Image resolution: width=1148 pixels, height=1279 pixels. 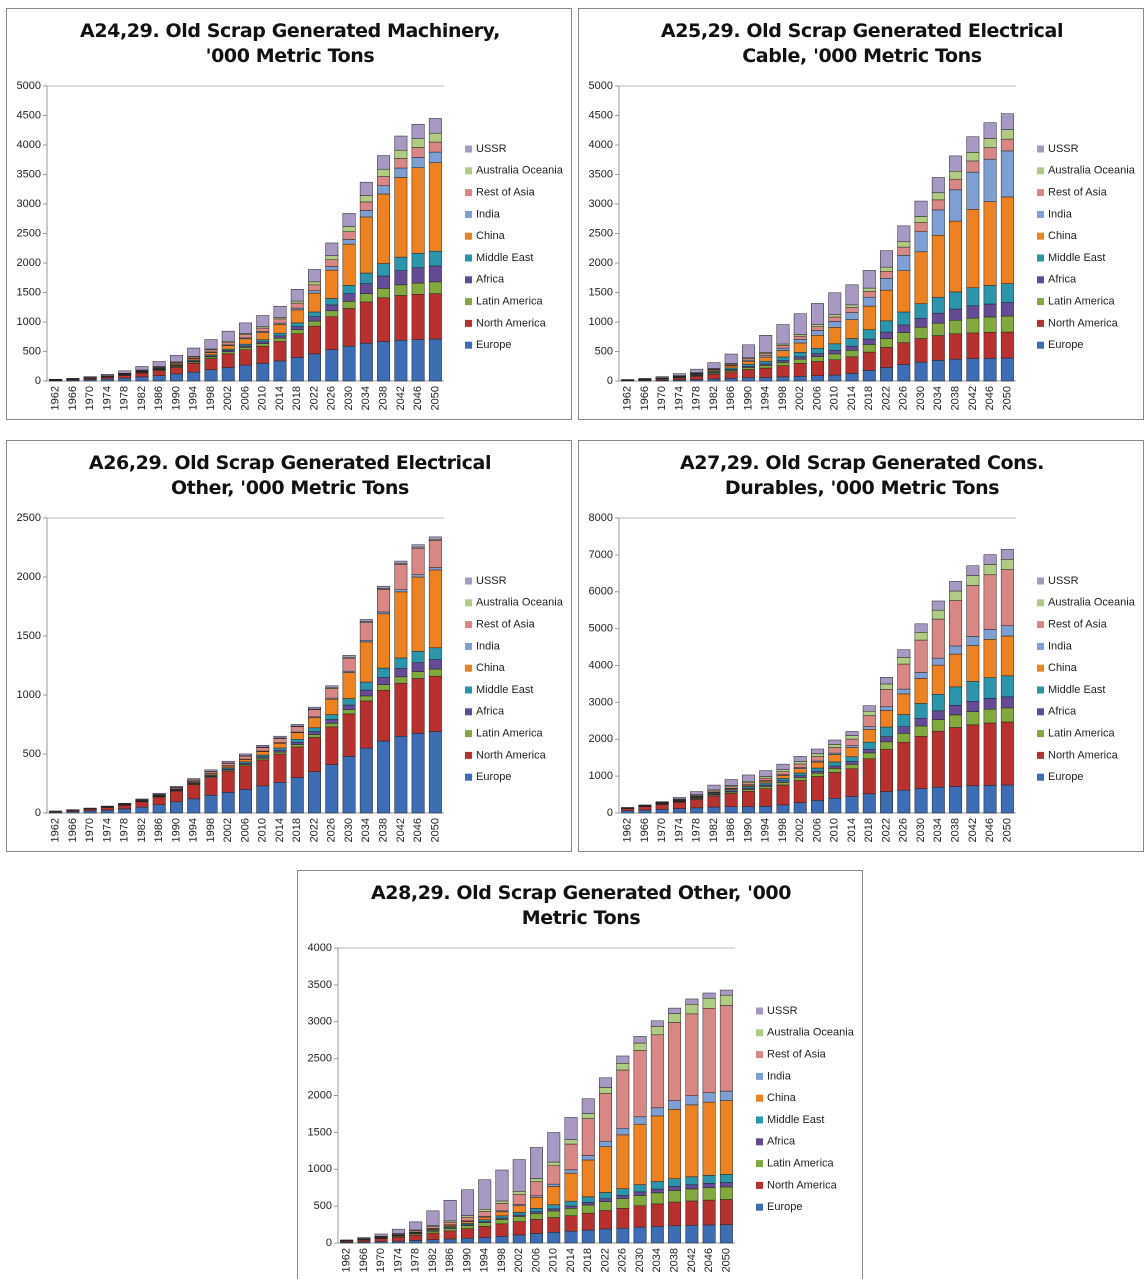 What do you see at coordinates (817, 830) in the screenshot?
I see `x-tick-label: 2006` at bounding box center [817, 830].